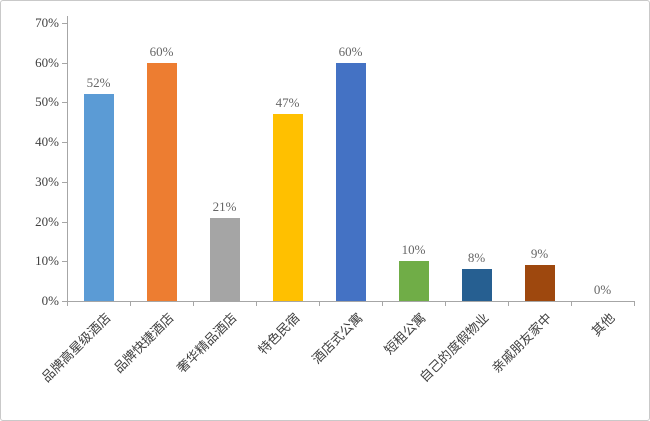 This screenshot has width=650, height=421. What do you see at coordinates (413, 250) in the screenshot?
I see `bar-value-label: 10%` at bounding box center [413, 250].